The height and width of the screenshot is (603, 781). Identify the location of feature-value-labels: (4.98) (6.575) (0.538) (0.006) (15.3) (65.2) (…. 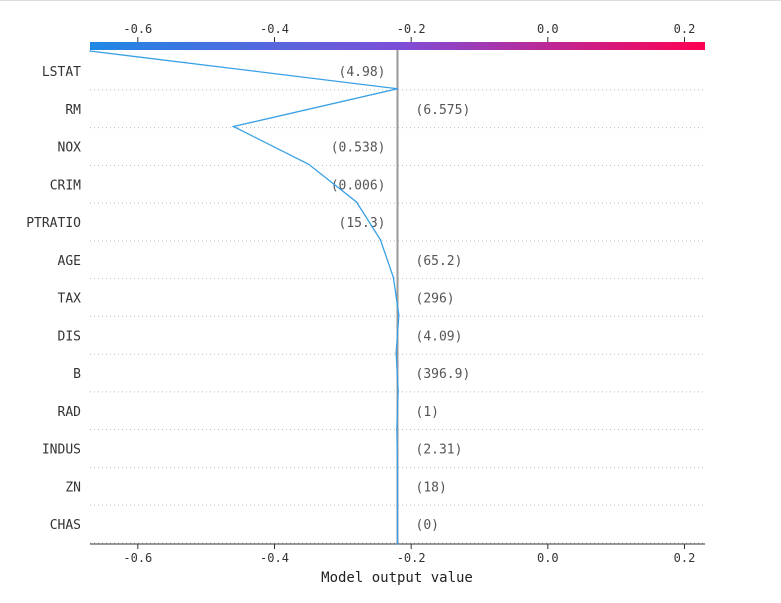
(401, 299).